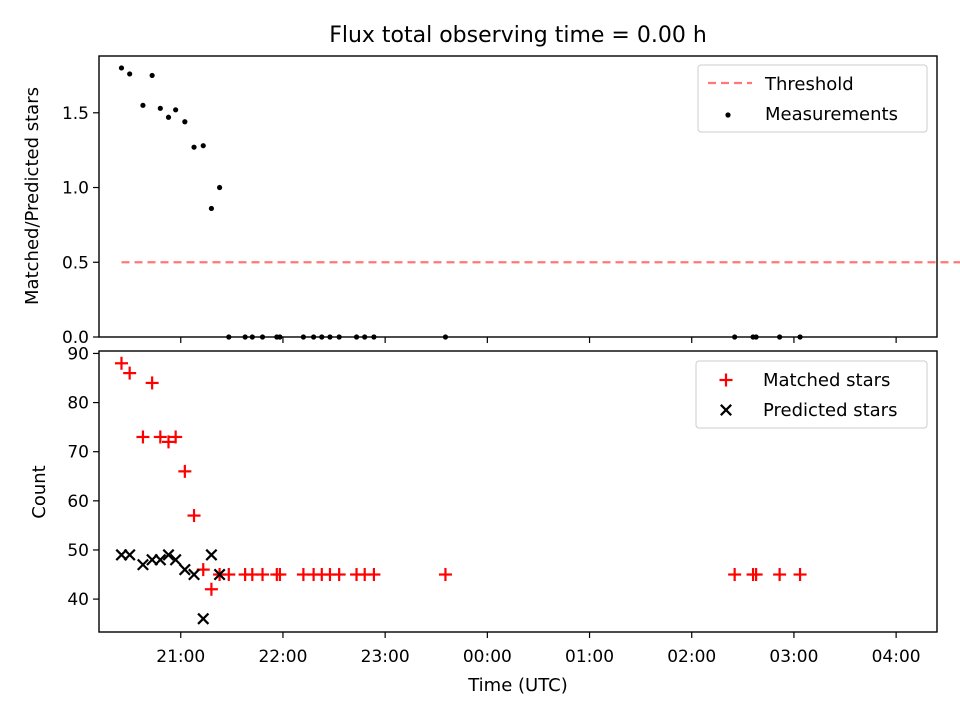 Image resolution: width=960 pixels, height=720 pixels. Describe the element at coordinates (78, 551) in the screenshot. I see `bottom-y-tick-label: 50` at that location.